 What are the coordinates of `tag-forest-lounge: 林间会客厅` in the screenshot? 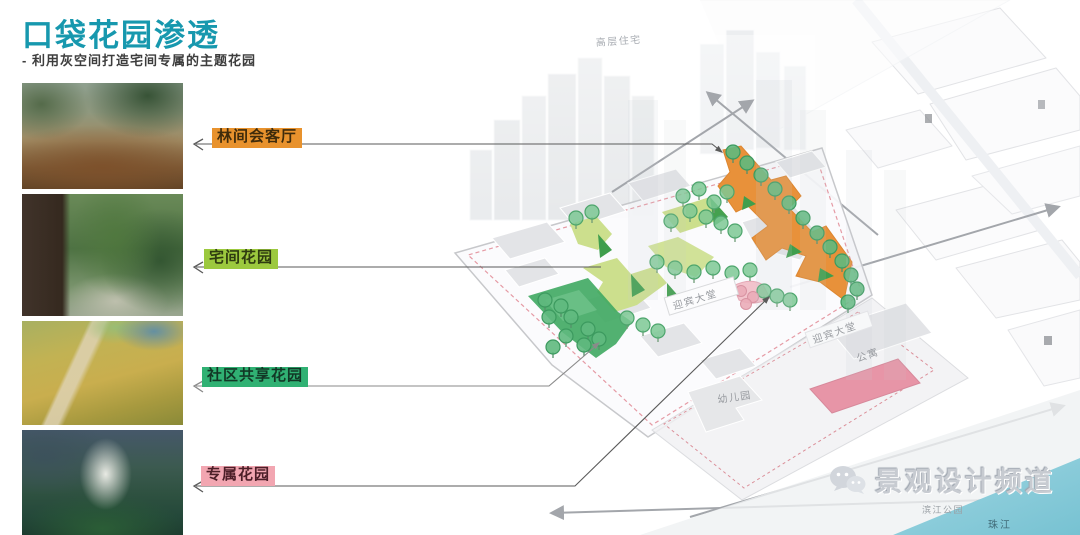 It's located at (257, 138).